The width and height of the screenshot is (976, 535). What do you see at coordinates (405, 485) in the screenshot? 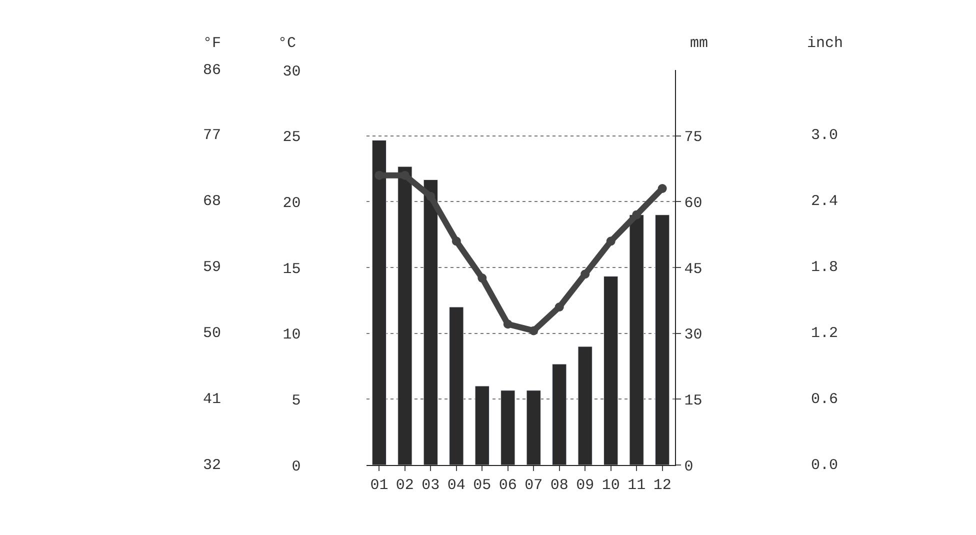
I see `x-tick-label: 02` at bounding box center [405, 485].